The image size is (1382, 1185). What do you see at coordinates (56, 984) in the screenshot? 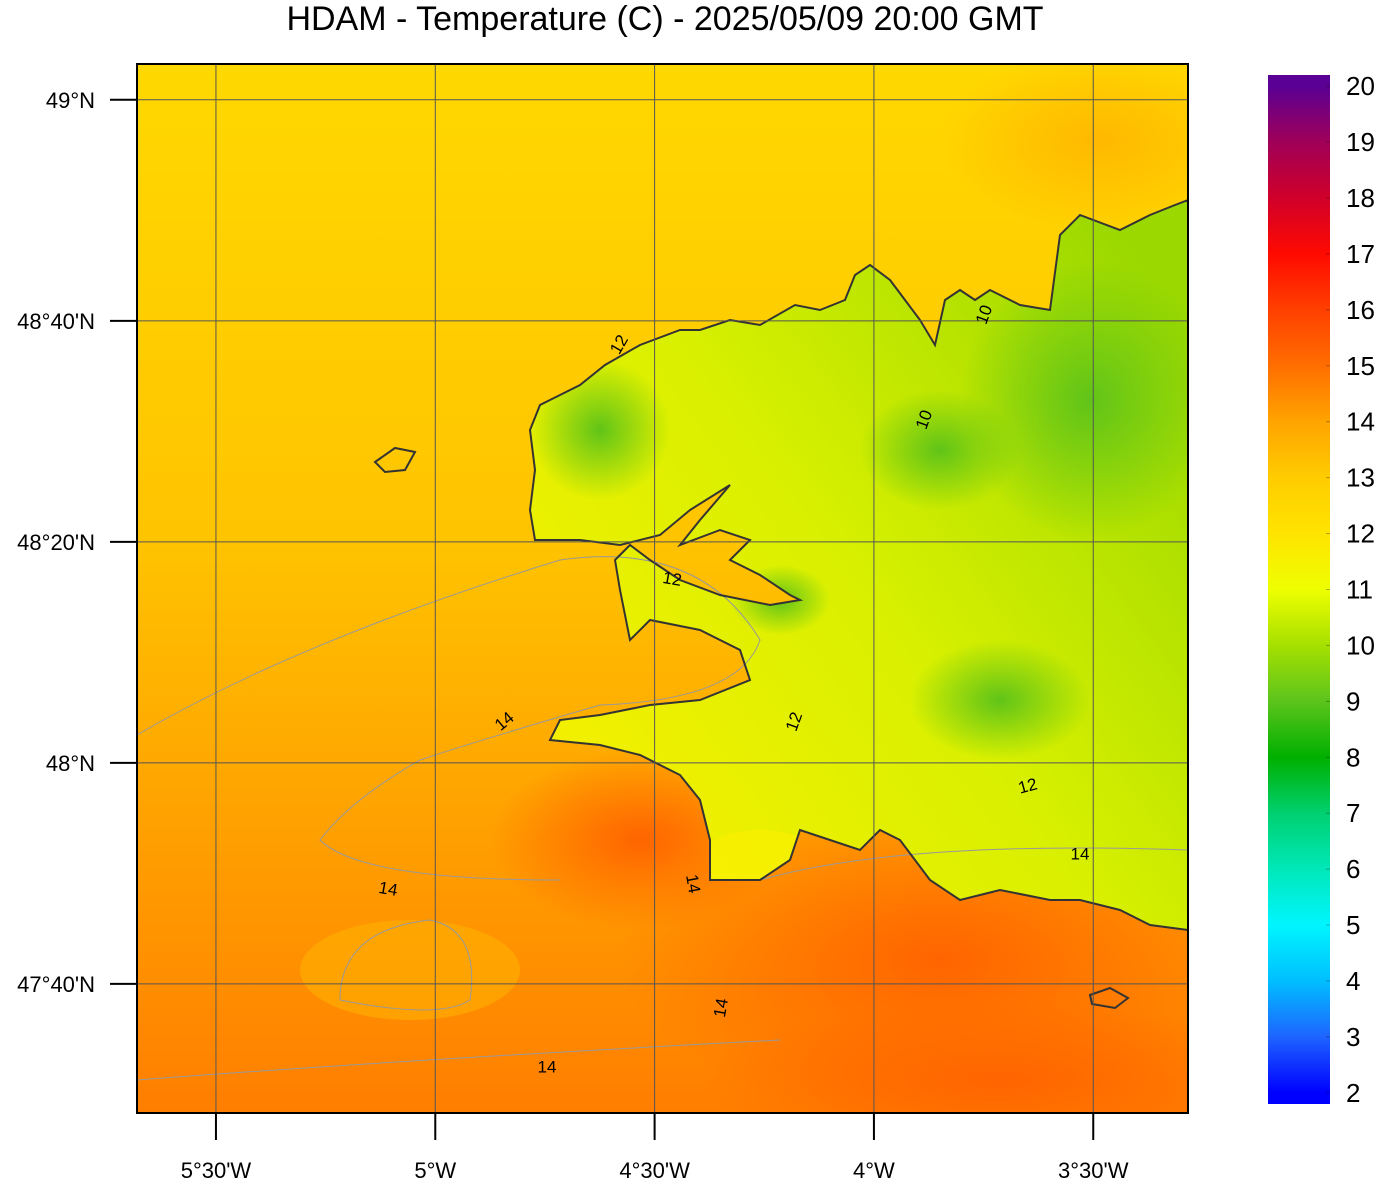
I see `lat-tick-label: 47°40'N` at bounding box center [56, 984].